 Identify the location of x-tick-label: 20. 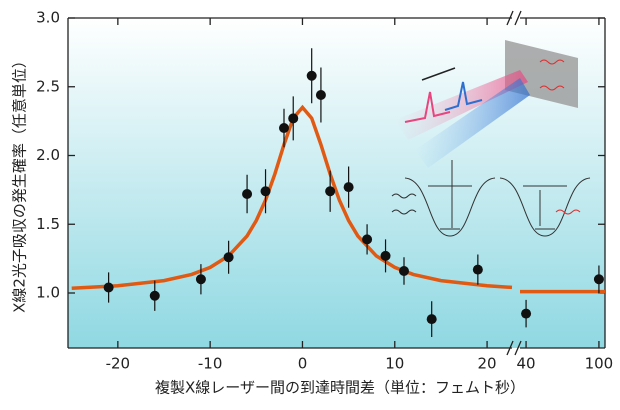
(487, 364).